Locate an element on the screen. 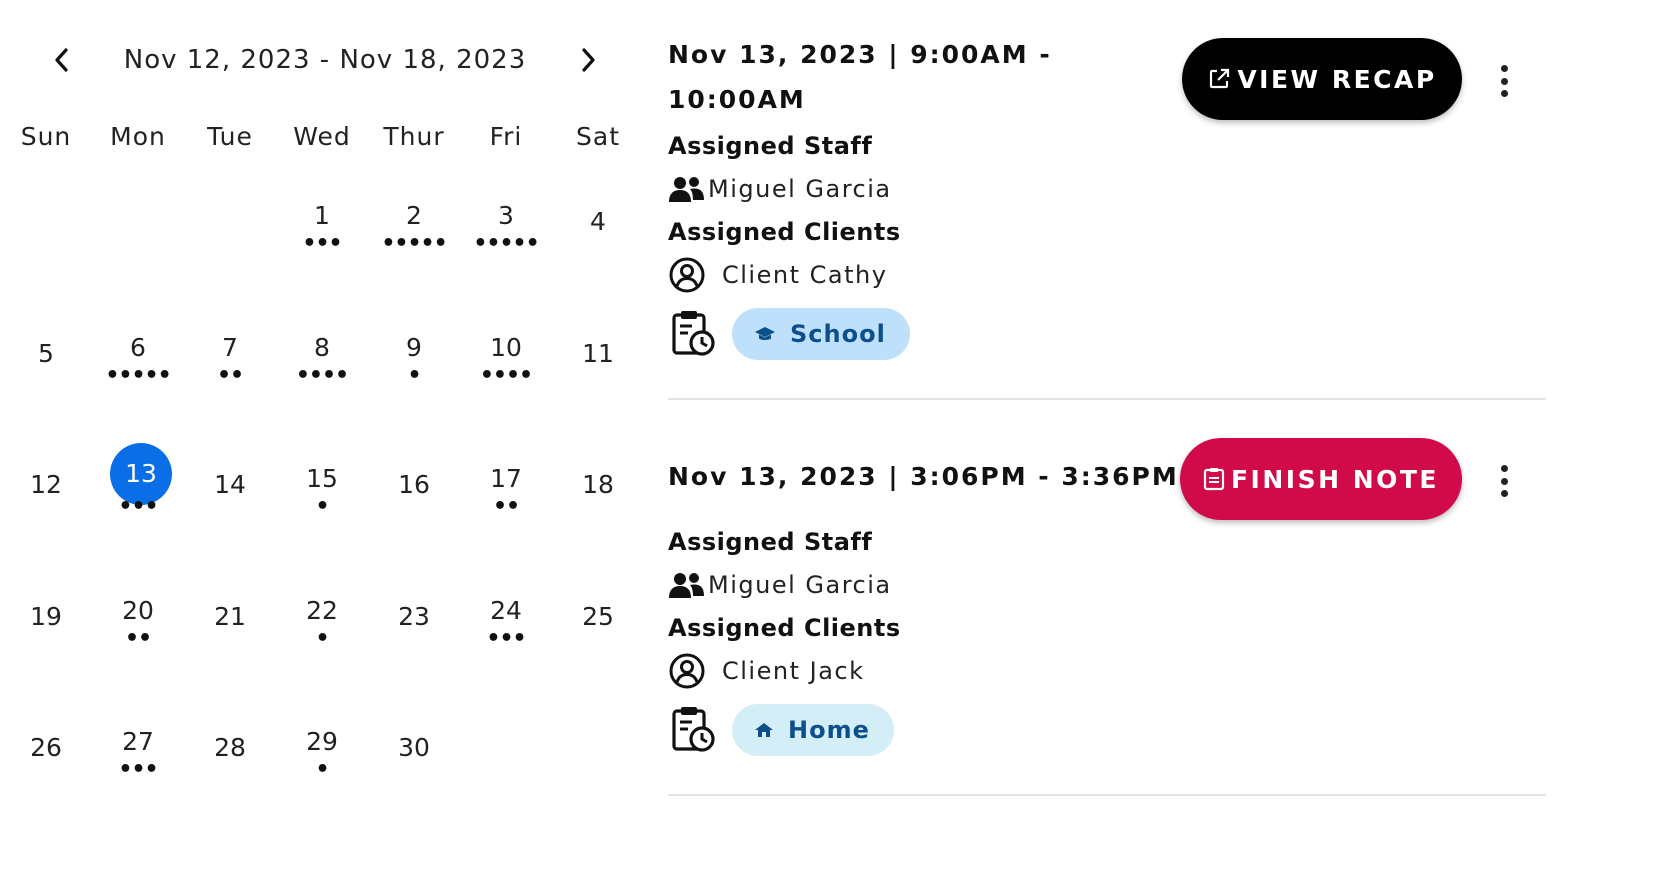  calendar-day: 9 • is located at coordinates (414, 362).